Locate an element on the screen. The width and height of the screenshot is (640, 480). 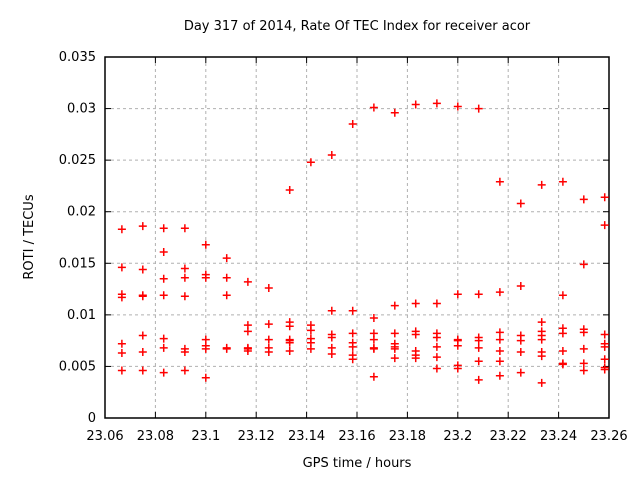
x-tick-label: 23.24 is located at coordinates (558, 436).